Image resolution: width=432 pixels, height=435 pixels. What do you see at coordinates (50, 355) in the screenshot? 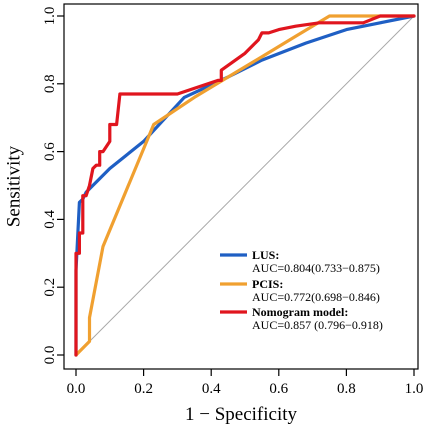
I see `y-tick-label: 0.0` at bounding box center [50, 355].